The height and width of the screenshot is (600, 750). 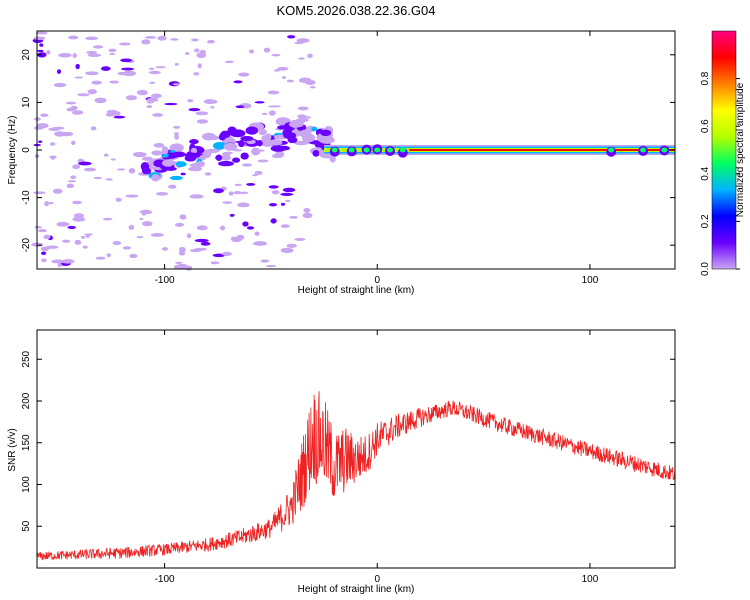 What do you see at coordinates (705, 173) in the screenshot?
I see `colorbar-tick-label: 0.4` at bounding box center [705, 173].